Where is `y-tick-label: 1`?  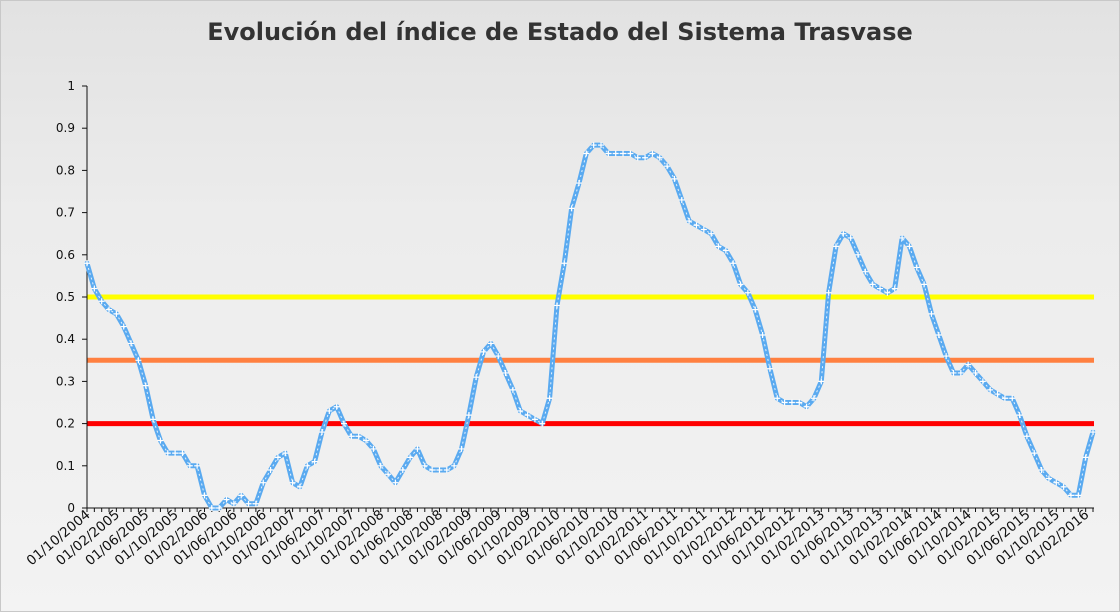 y-tick-label: 1 is located at coordinates (71, 86).